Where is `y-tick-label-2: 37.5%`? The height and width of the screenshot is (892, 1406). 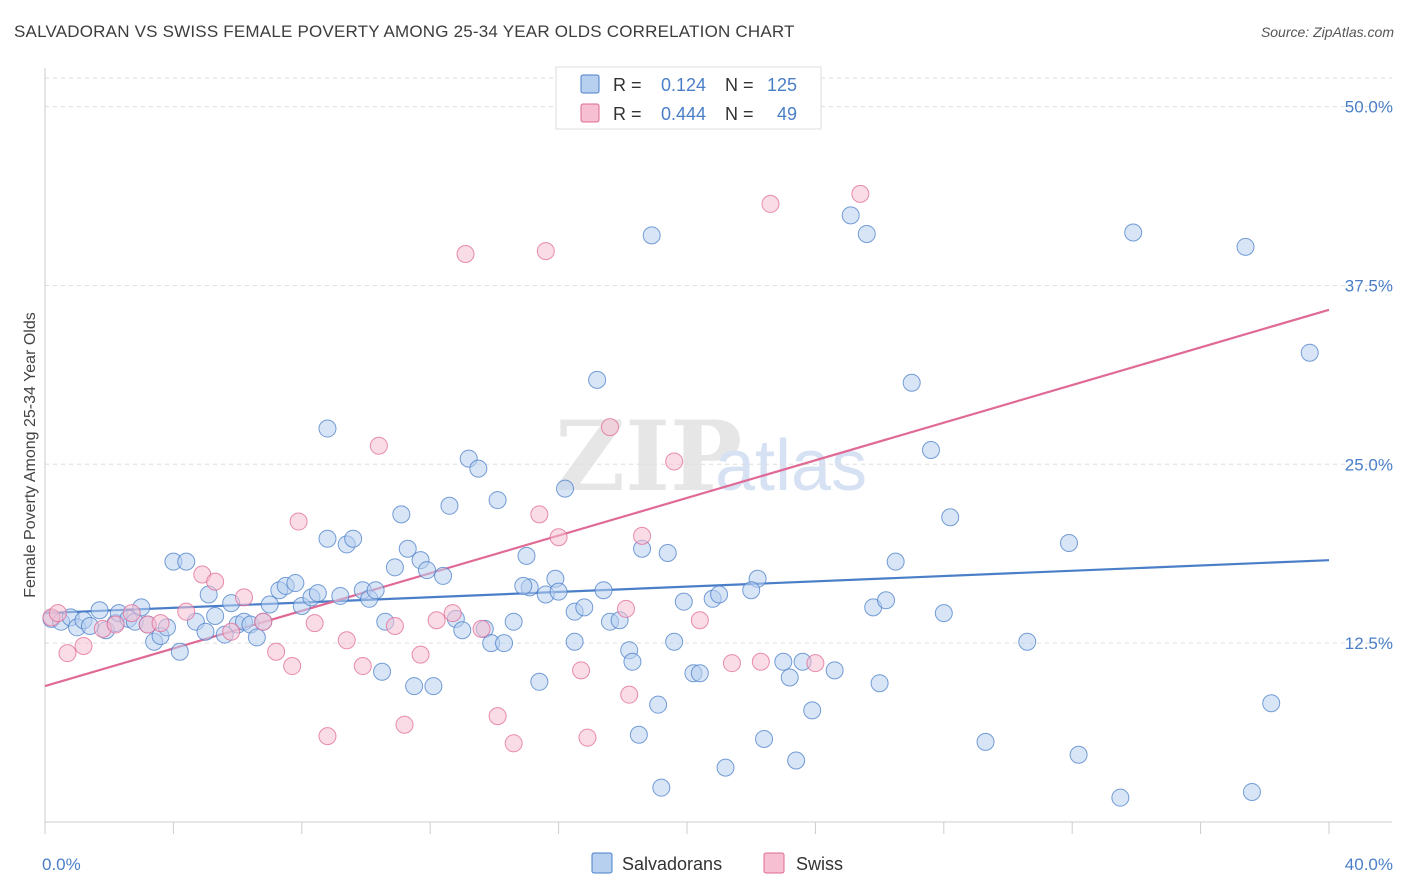 y-tick-label-2: 37.5% is located at coordinates (1369, 285).